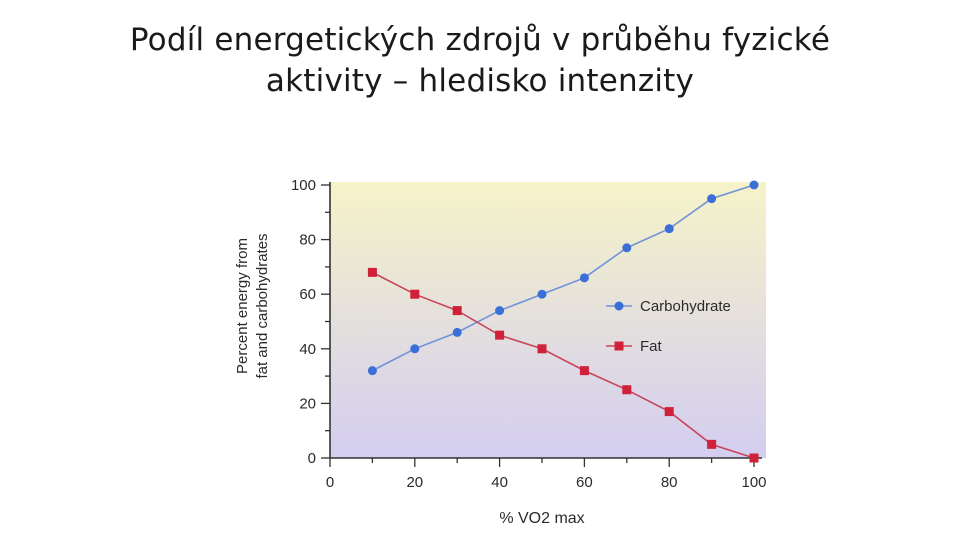 This screenshot has width=960, height=540. I want to click on x-tick-label: 100, so click(753, 482).